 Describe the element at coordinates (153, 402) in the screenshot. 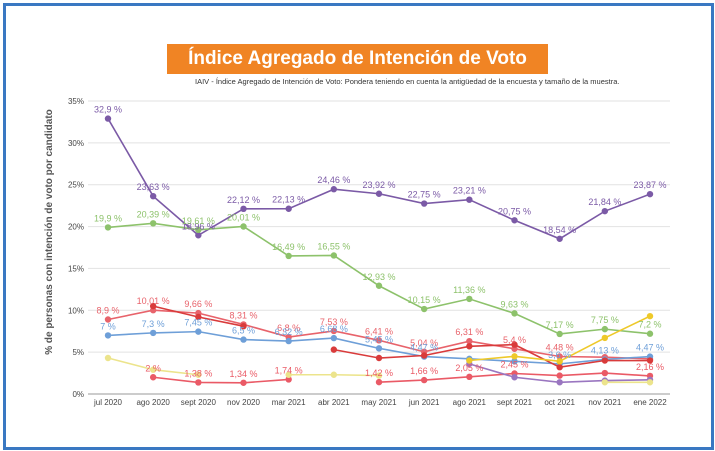

I see `x-tick-label: ago 2020` at that location.